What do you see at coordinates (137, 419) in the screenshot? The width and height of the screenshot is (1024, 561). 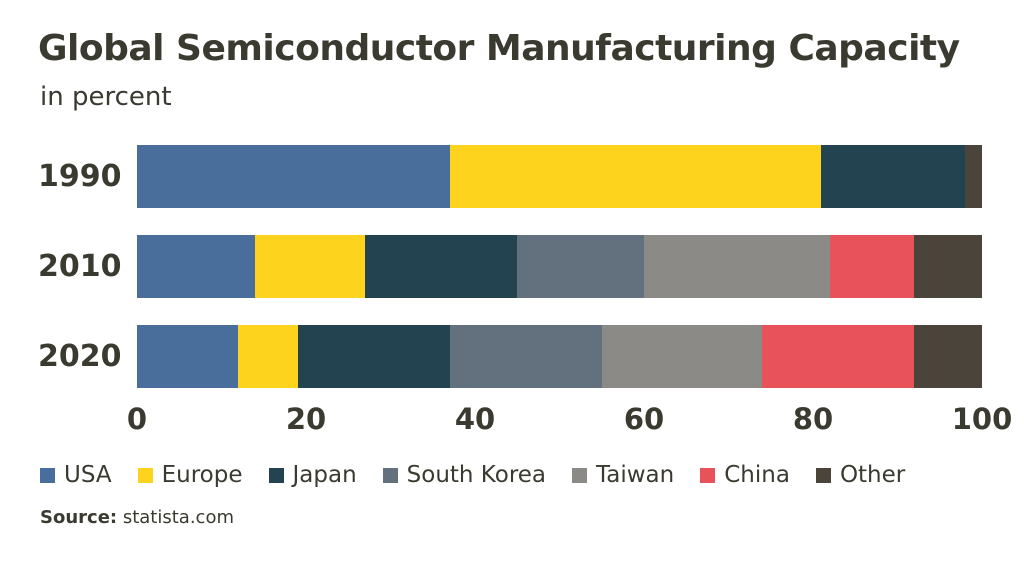 I see `x-tick-label: 0` at bounding box center [137, 419].